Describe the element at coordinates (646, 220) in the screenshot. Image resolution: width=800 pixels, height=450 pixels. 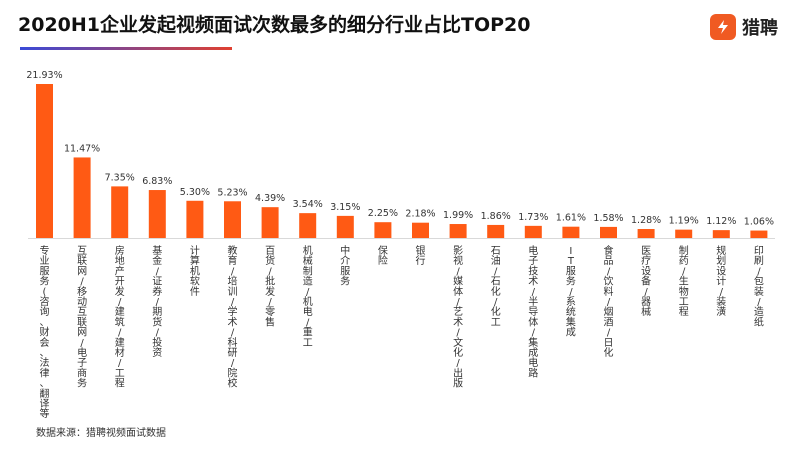
I see `bar-value-label: 1.28%` at that location.